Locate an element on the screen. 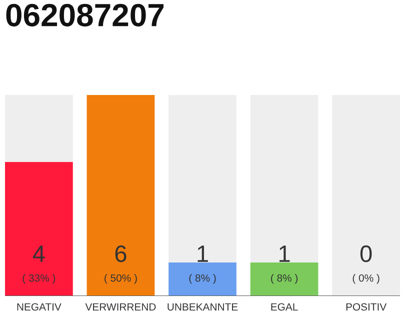  annotation: 0 is located at coordinates (366, 253).